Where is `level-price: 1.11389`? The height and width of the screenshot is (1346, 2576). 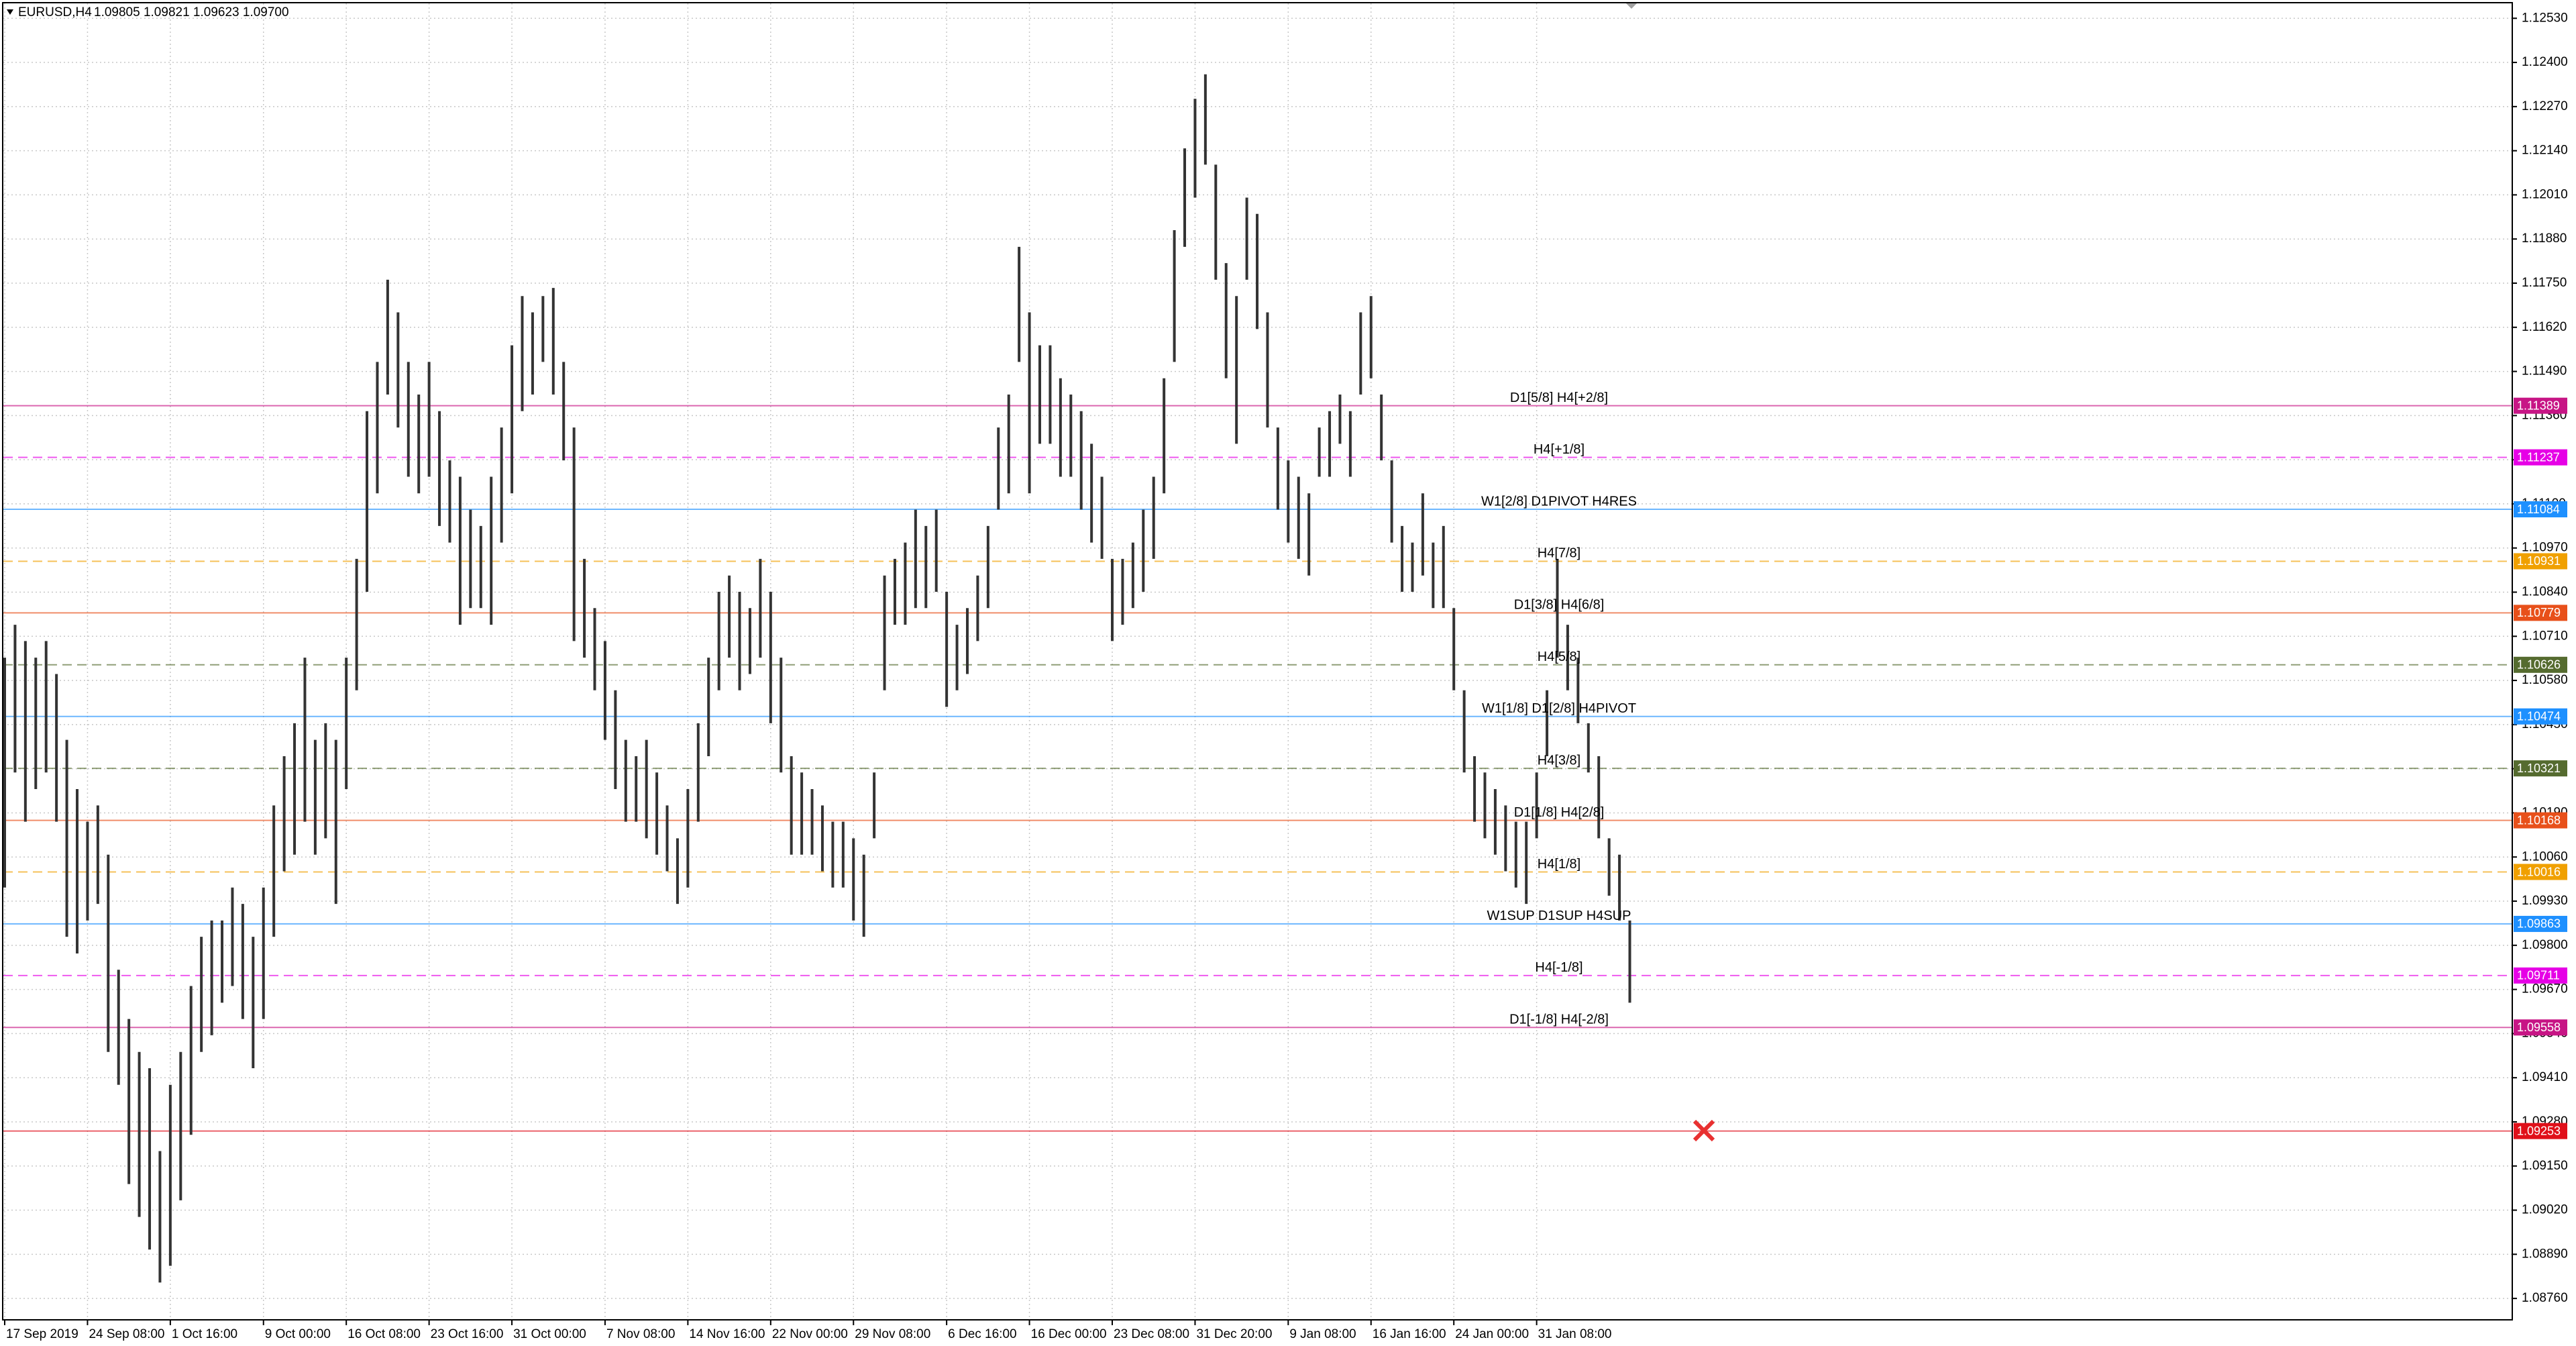
level-price: 1.11389 is located at coordinates (2538, 406).